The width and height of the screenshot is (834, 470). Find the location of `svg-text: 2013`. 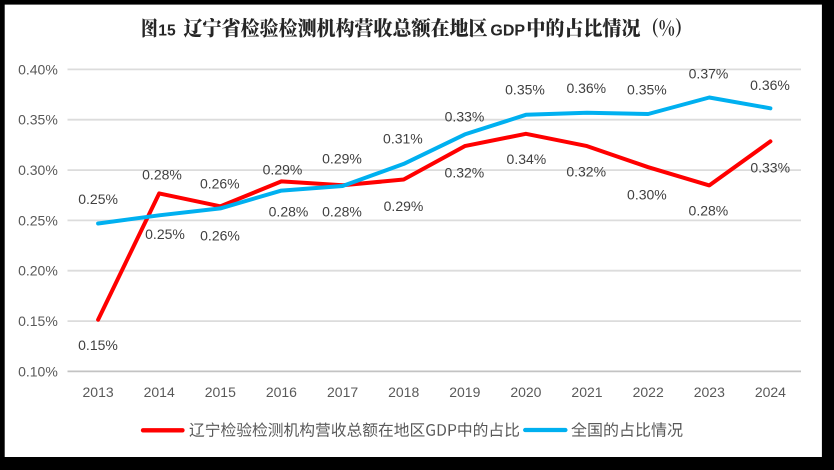

svg-text: 2013 is located at coordinates (98, 392).